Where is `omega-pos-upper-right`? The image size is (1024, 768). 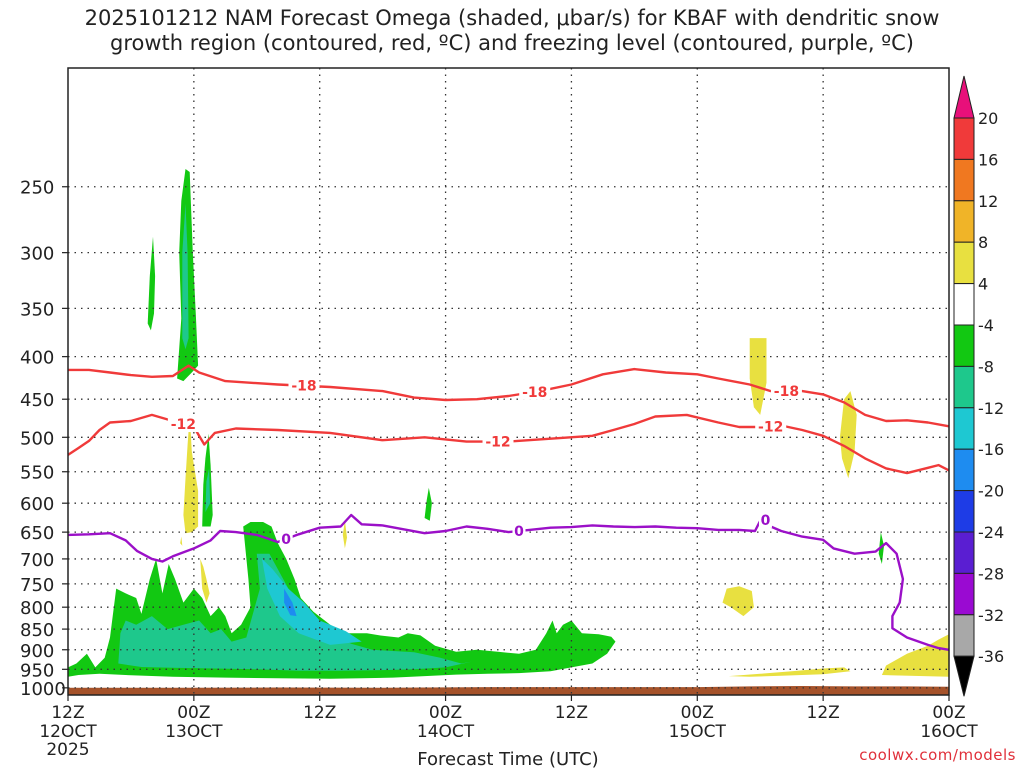
omega-pos-upper-right is located at coordinates (758, 376).